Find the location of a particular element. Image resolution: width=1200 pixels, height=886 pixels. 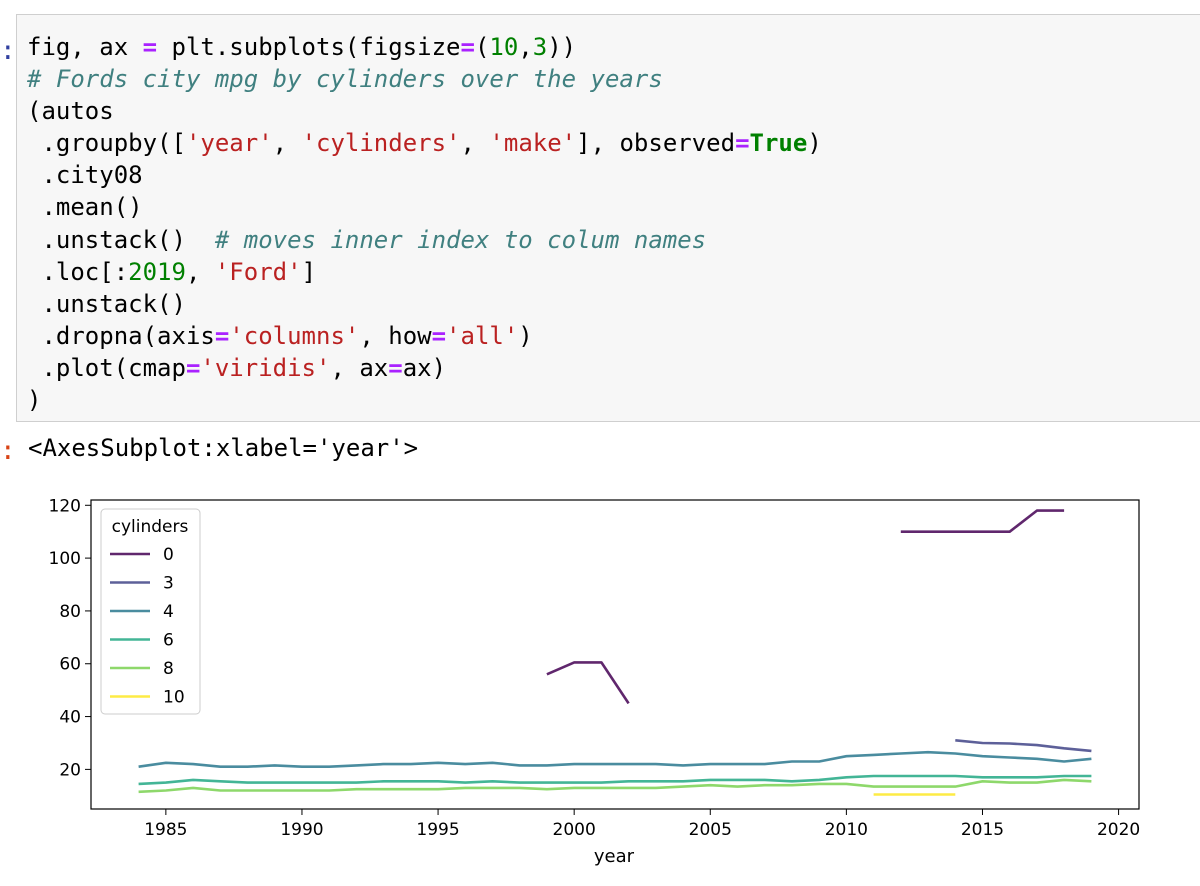

legend-label: 8 is located at coordinates (168, 669).